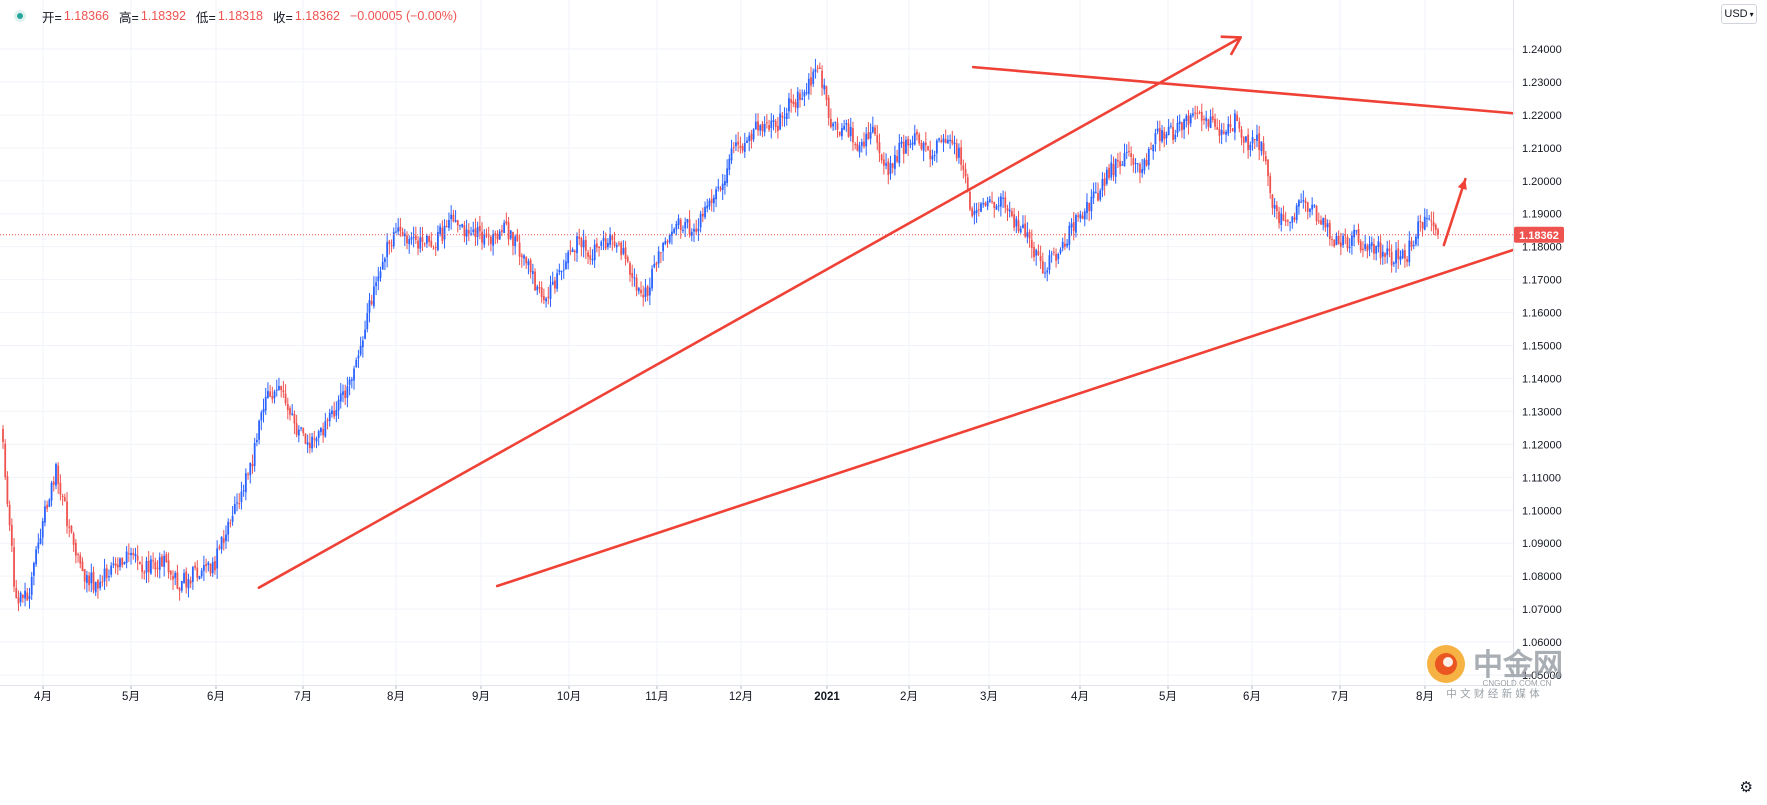 This screenshot has width=1767, height=805. What do you see at coordinates (1243, 90) in the screenshot?
I see `trend-line` at bounding box center [1243, 90].